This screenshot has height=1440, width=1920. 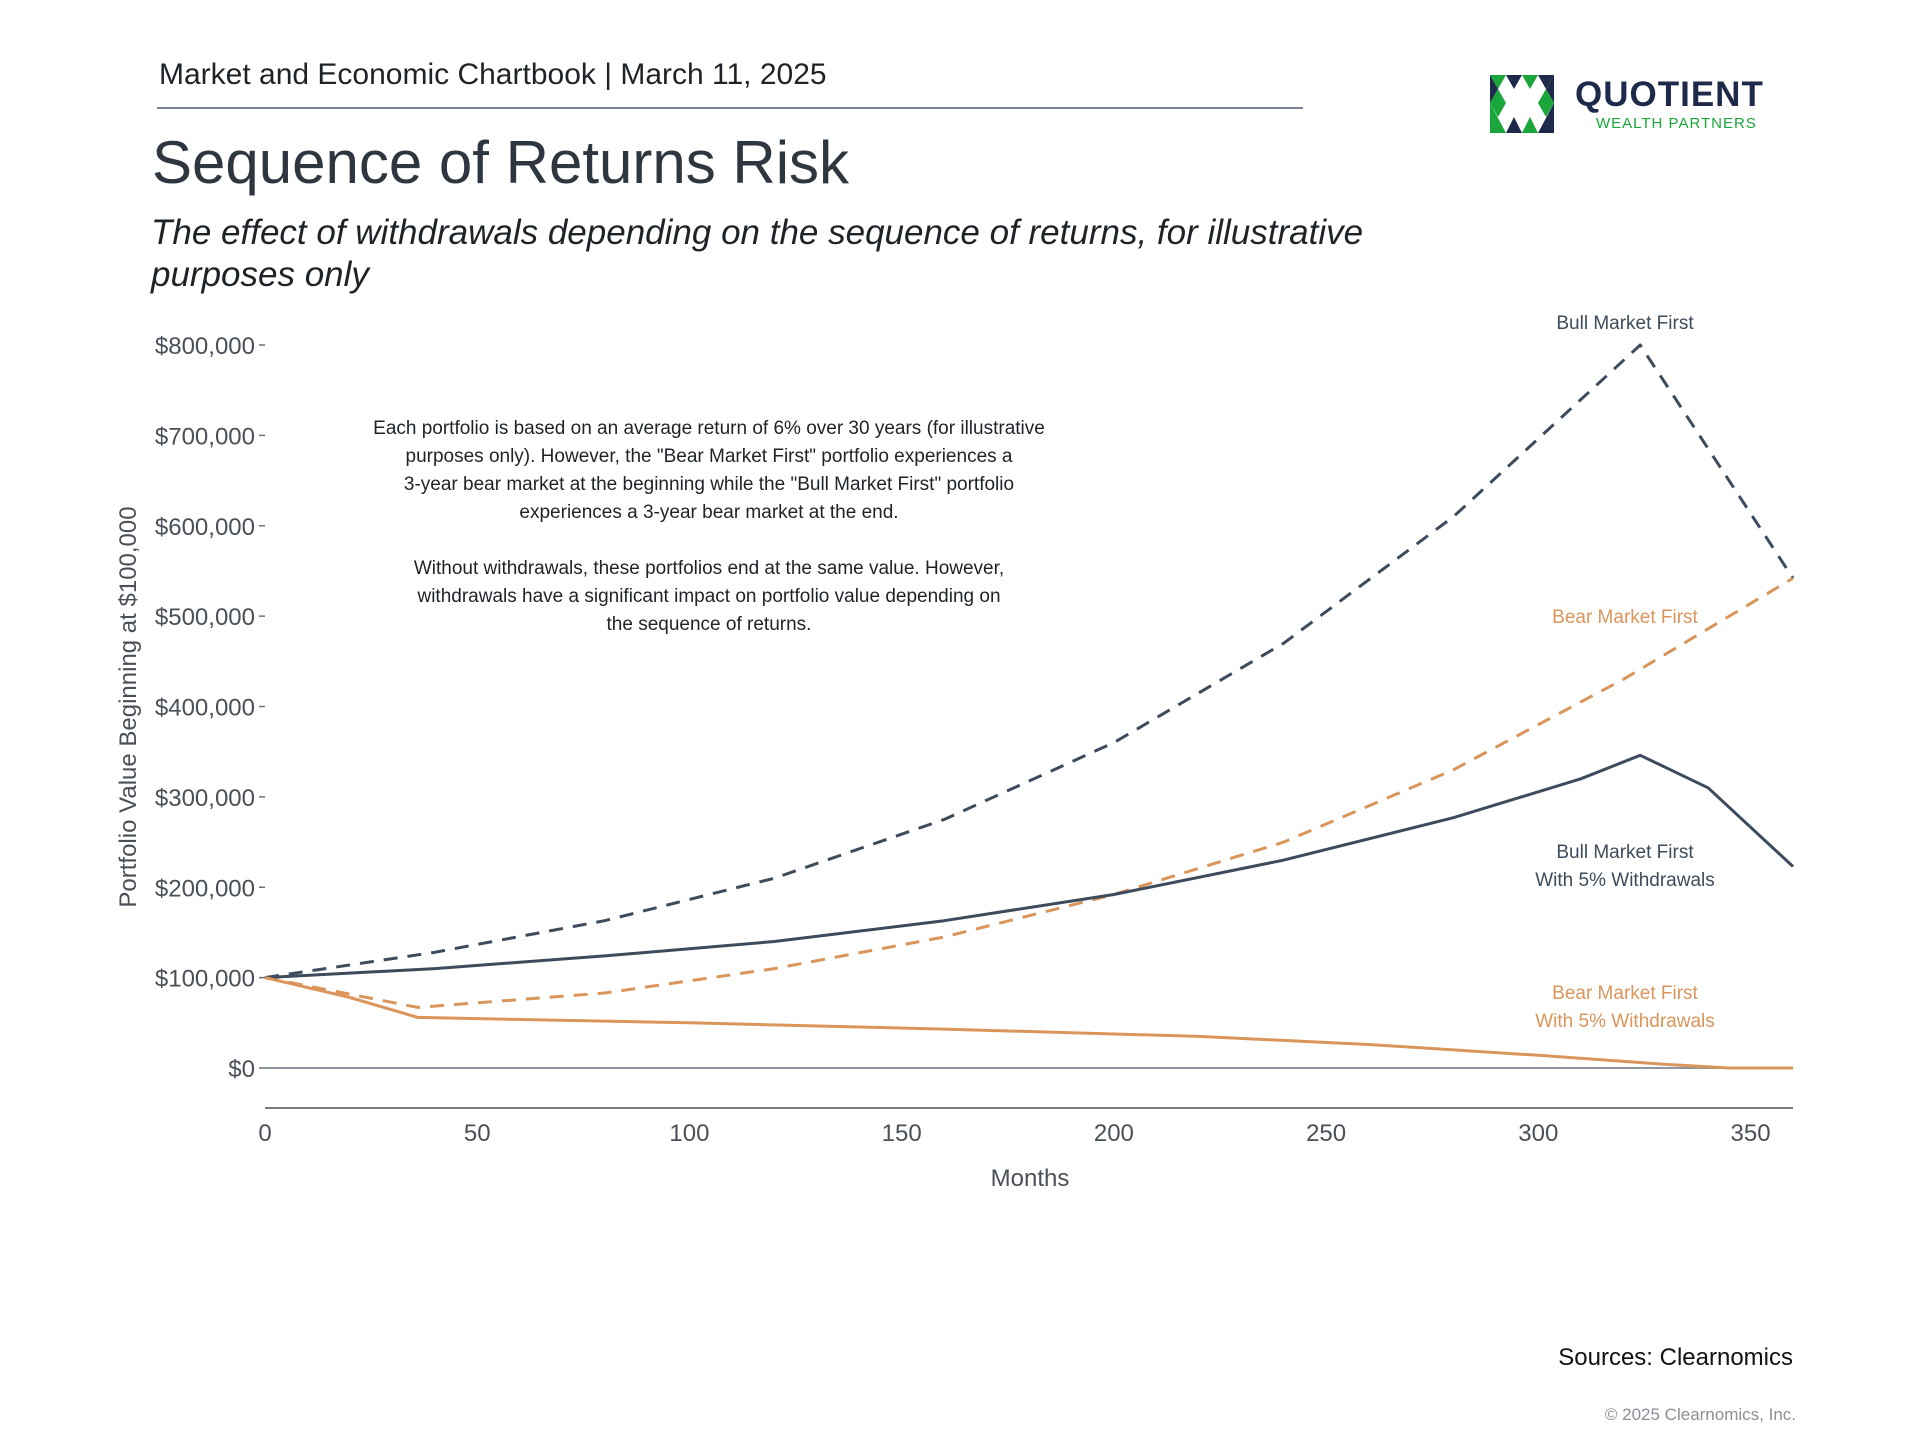 I want to click on header-divider, so click(x=730, y=108).